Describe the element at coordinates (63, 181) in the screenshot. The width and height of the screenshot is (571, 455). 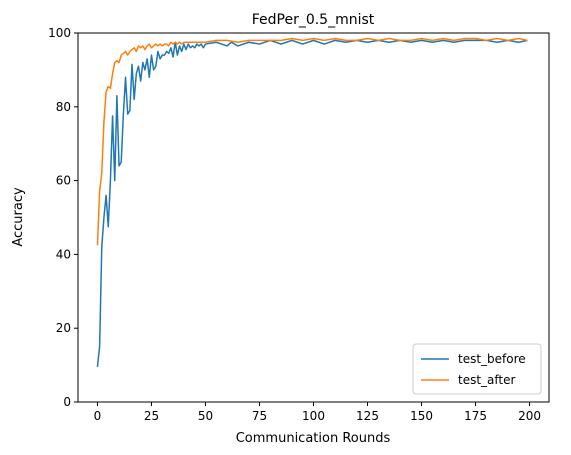
I see `y-tick-label: 60` at that location.